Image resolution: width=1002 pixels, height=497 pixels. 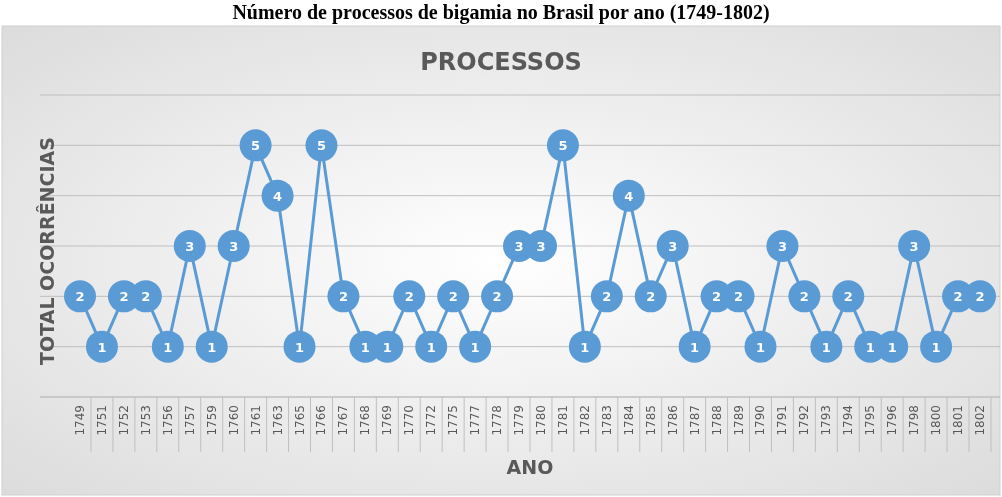 I want to click on x-tick-label: 1781, so click(x=562, y=420).